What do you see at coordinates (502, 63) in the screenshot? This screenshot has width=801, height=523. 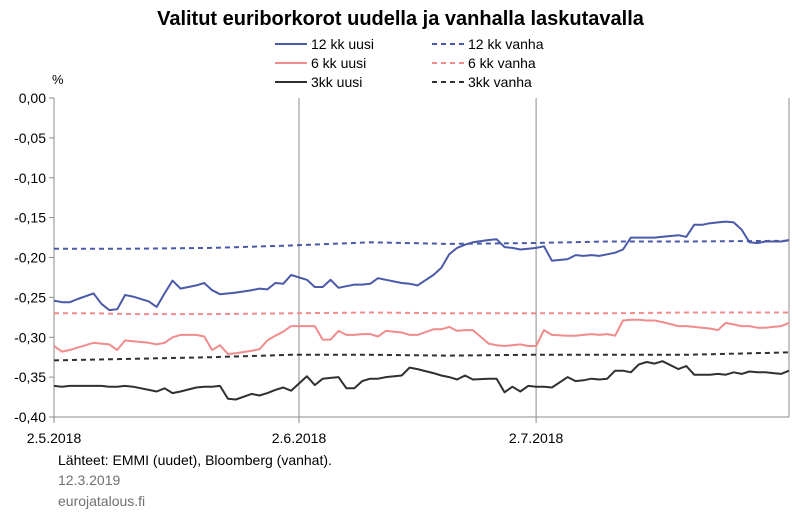 I see `legend-label: 6 kk vanha` at bounding box center [502, 63].